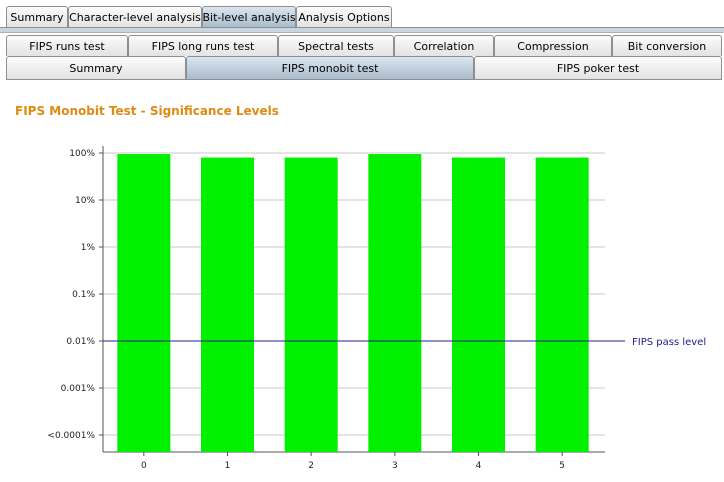 Image resolution: width=724 pixels, height=482 pixels. What do you see at coordinates (667, 45) in the screenshot?
I see `subtab-bit-conversion: Bit conversion` at bounding box center [667, 45].